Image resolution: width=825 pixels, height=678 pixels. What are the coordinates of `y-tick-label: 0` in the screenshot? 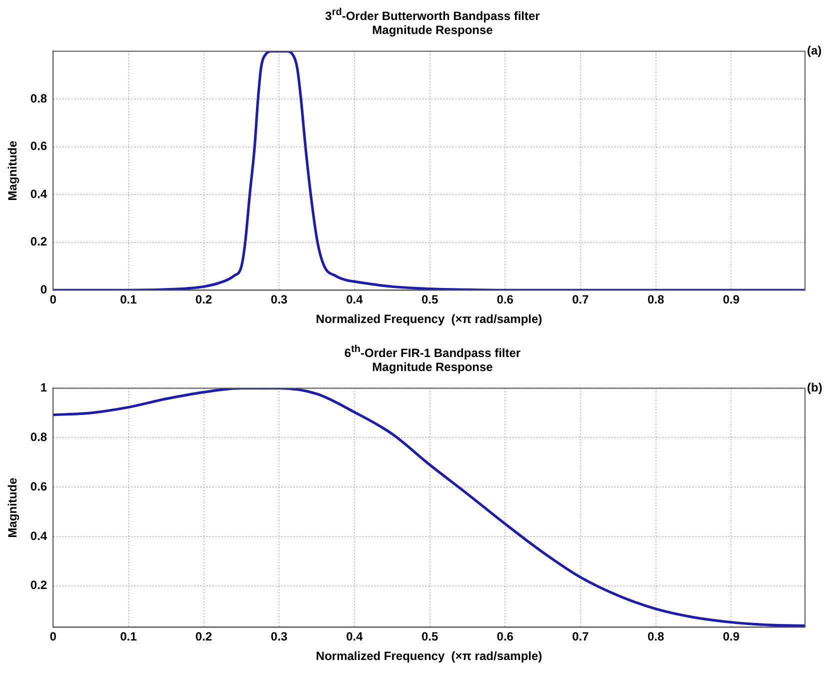 It's located at (44, 289).